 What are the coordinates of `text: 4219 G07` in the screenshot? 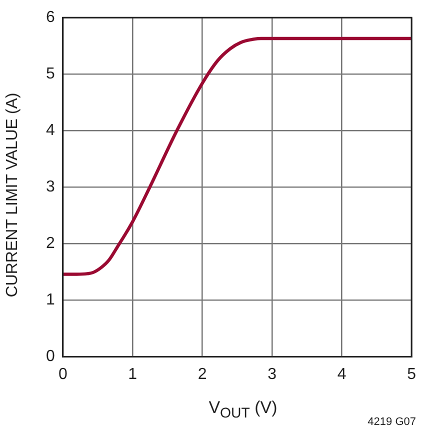 It's located at (392, 422).